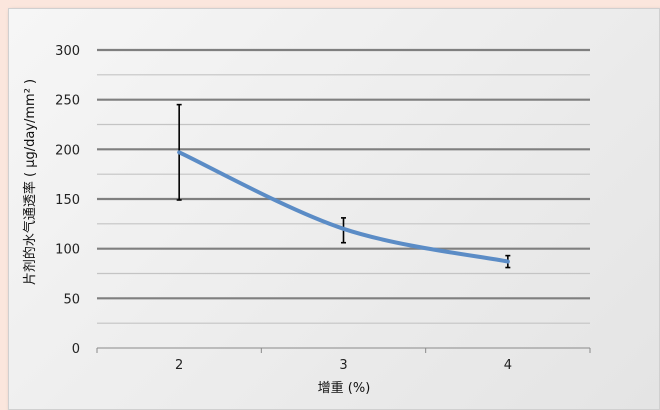  What do you see at coordinates (179, 365) in the screenshot?
I see `x-tick-label: 2` at bounding box center [179, 365].